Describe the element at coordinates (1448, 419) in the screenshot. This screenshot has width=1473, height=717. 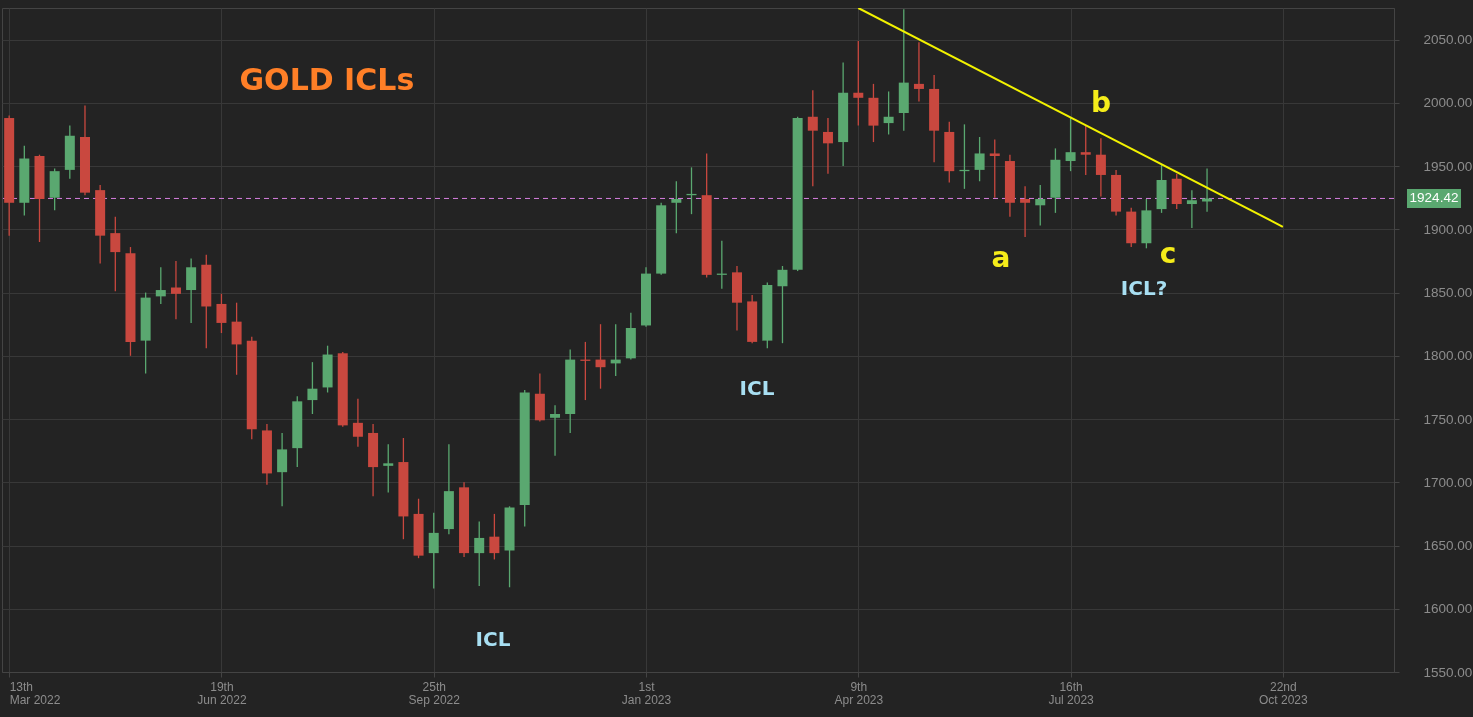
I see `y-tick-label: 1750.00` at that location.